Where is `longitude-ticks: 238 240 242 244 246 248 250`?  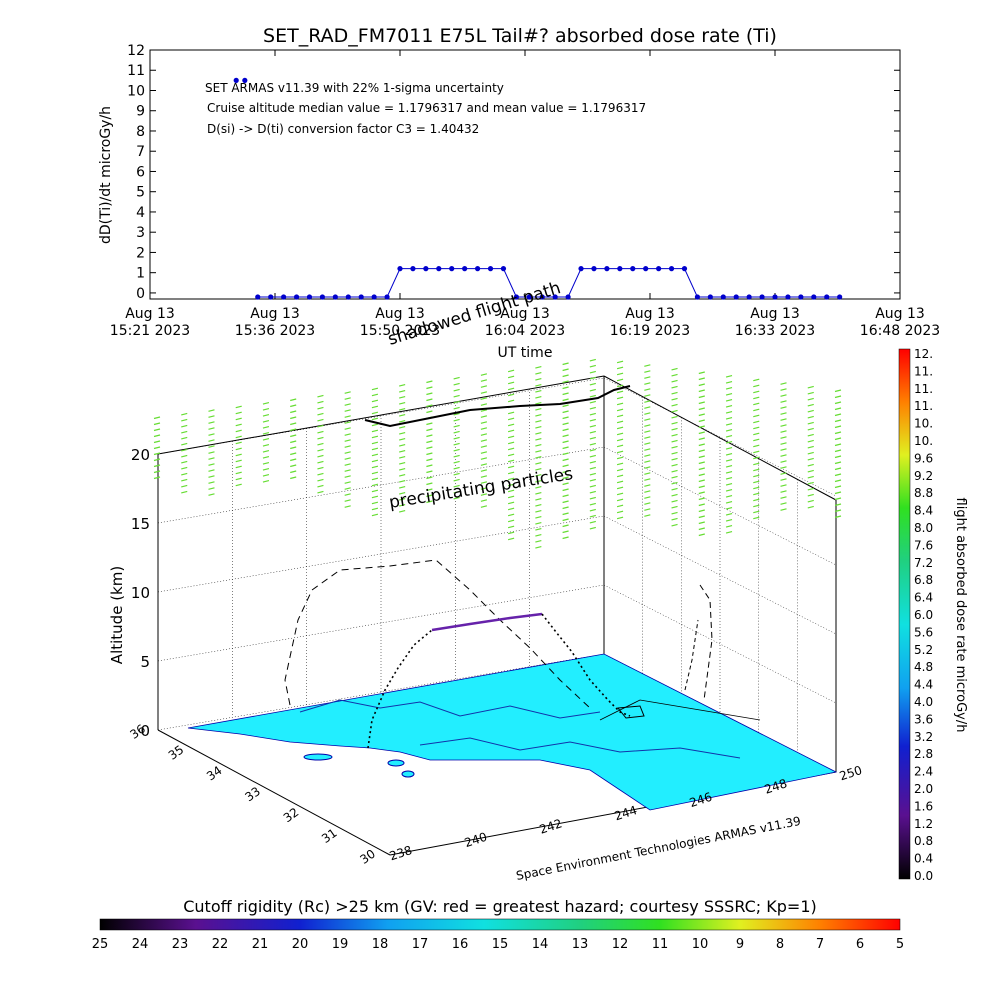 longitude-ticks: 238 240 242 244 246 248 250 is located at coordinates (626, 813).